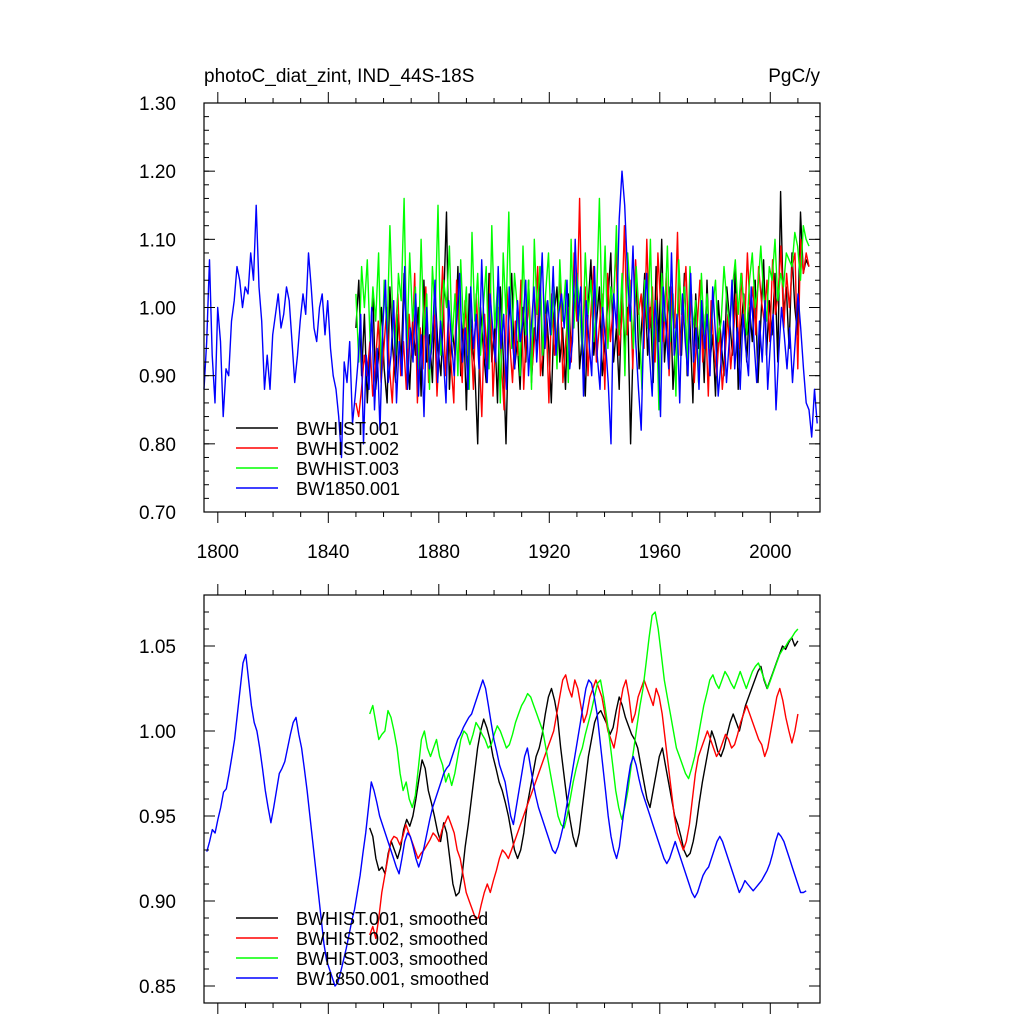 This screenshot has width=1024, height=1024. I want to click on x-tick-label: 1920, so click(549, 552).